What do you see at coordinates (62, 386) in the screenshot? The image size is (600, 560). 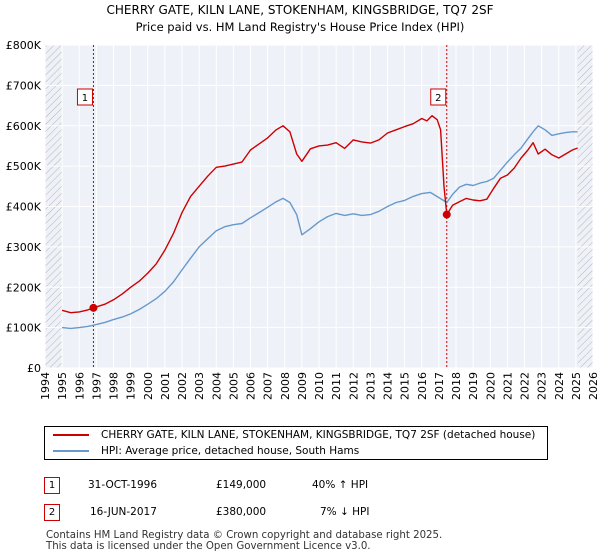 I see `x-tick-label: 1995` at bounding box center [62, 386].